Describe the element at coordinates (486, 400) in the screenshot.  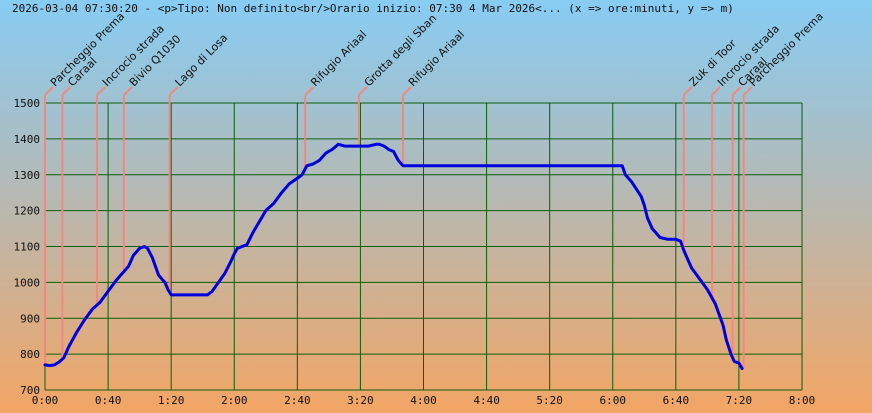
I see `x-tick-label: 4:40` at that location.